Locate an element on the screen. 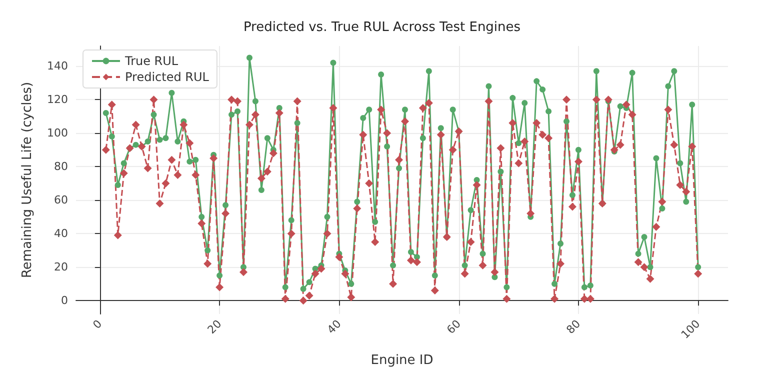 The height and width of the screenshot is (382, 764). legend-label: True RUL is located at coordinates (151, 61).